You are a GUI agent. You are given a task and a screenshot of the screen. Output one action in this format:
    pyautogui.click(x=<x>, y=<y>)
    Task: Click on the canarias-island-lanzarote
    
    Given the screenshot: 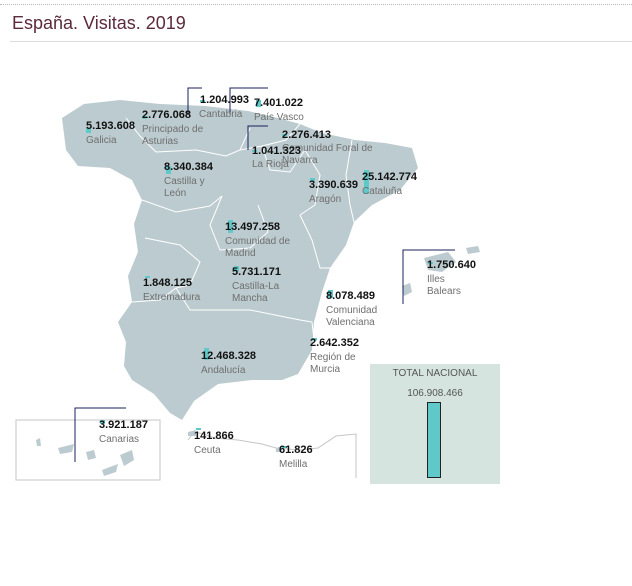 What is the action you would take?
    pyautogui.click(x=127, y=458)
    